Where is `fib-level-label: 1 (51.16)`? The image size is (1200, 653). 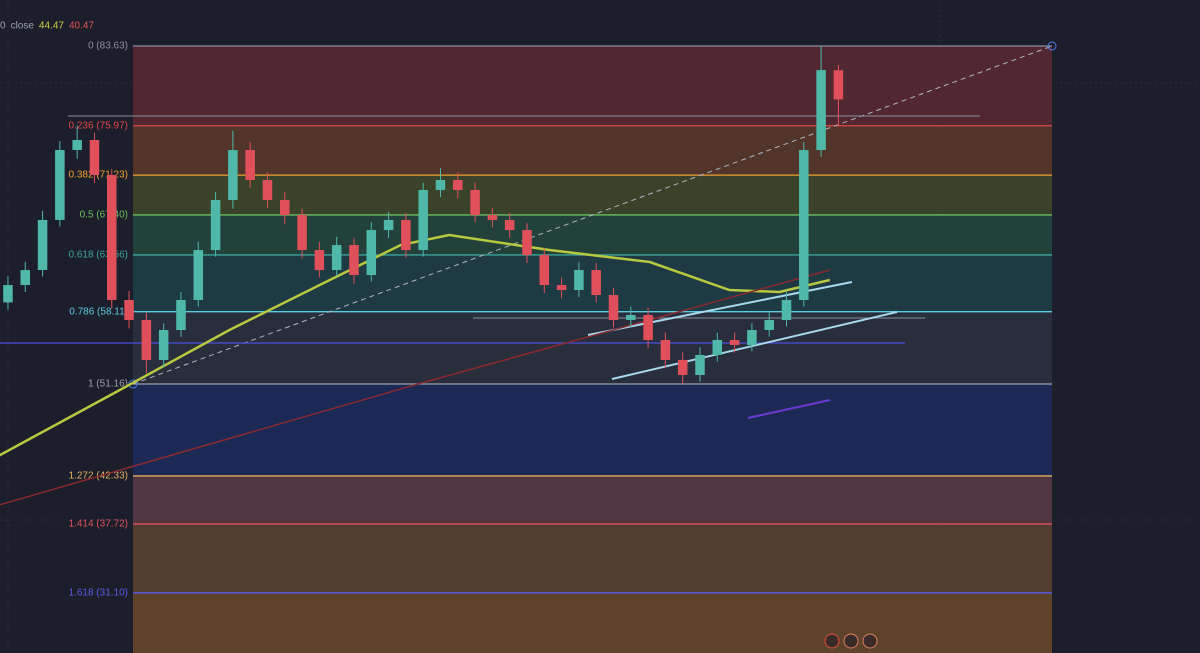
fib-level-label: 1 (51.16) is located at coordinates (108, 384).